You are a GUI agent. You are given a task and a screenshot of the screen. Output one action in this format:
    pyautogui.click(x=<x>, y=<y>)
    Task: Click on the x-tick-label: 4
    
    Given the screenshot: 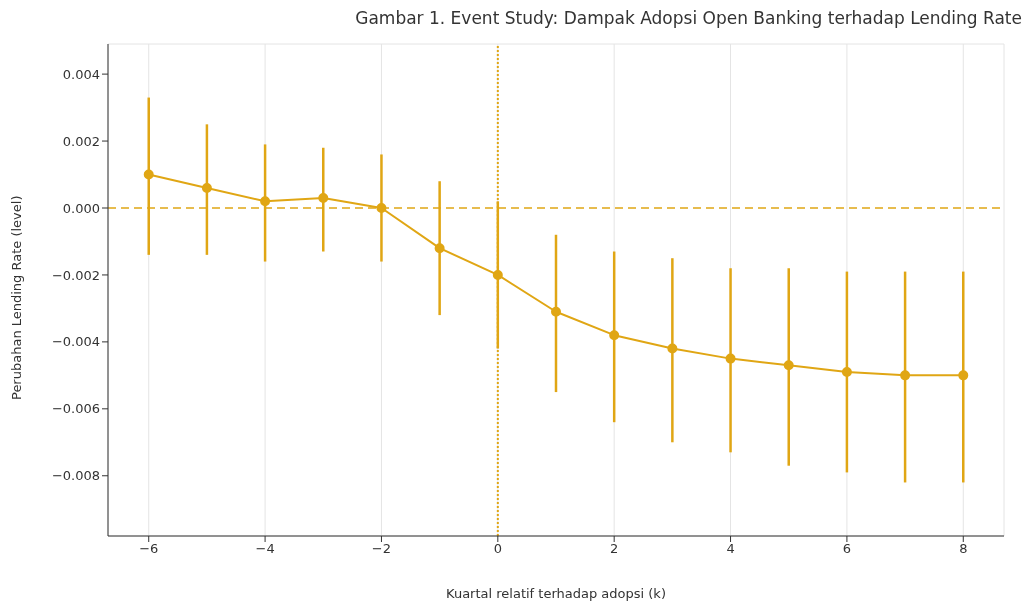 What is the action you would take?
    pyautogui.click(x=730, y=549)
    